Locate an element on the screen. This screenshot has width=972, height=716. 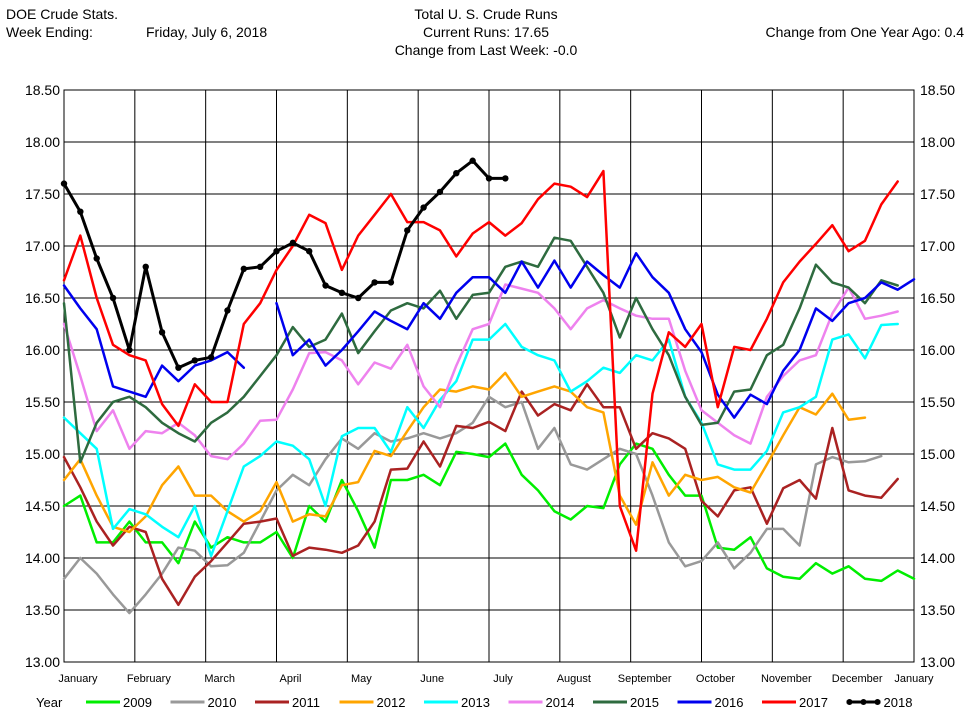
series-line-2018 is located at coordinates (284, 264).